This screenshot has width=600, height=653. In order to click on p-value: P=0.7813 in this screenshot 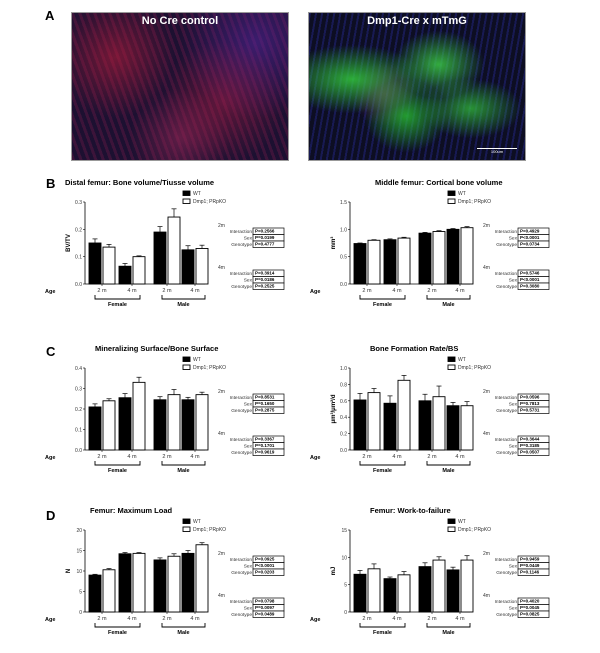, I will do `click(530, 403)`.